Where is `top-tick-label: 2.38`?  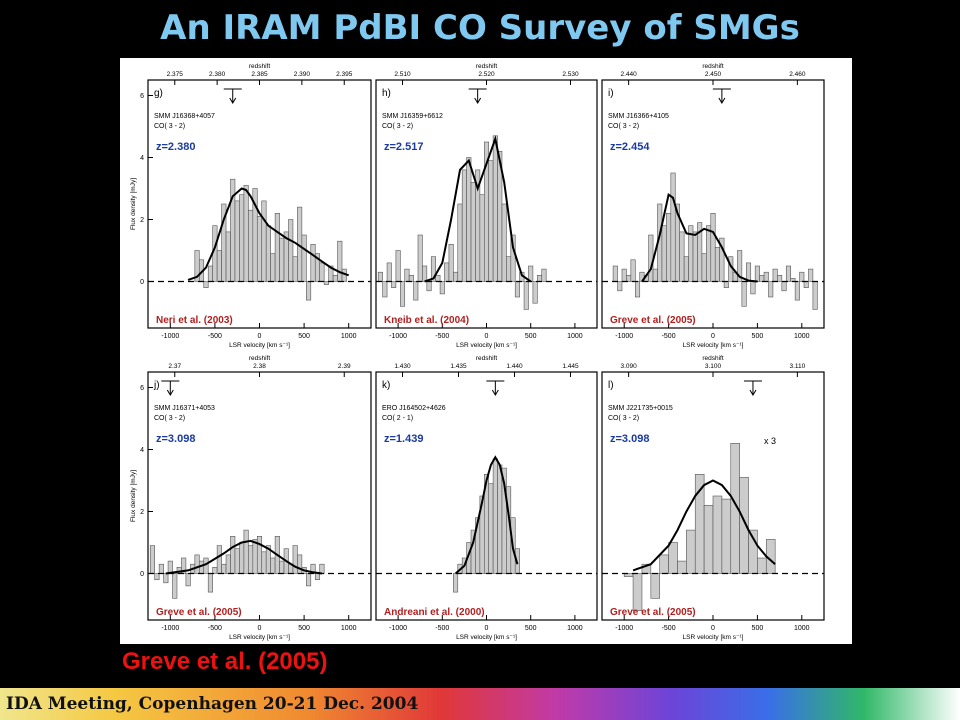
top-tick-label: 2.38 is located at coordinates (259, 366).